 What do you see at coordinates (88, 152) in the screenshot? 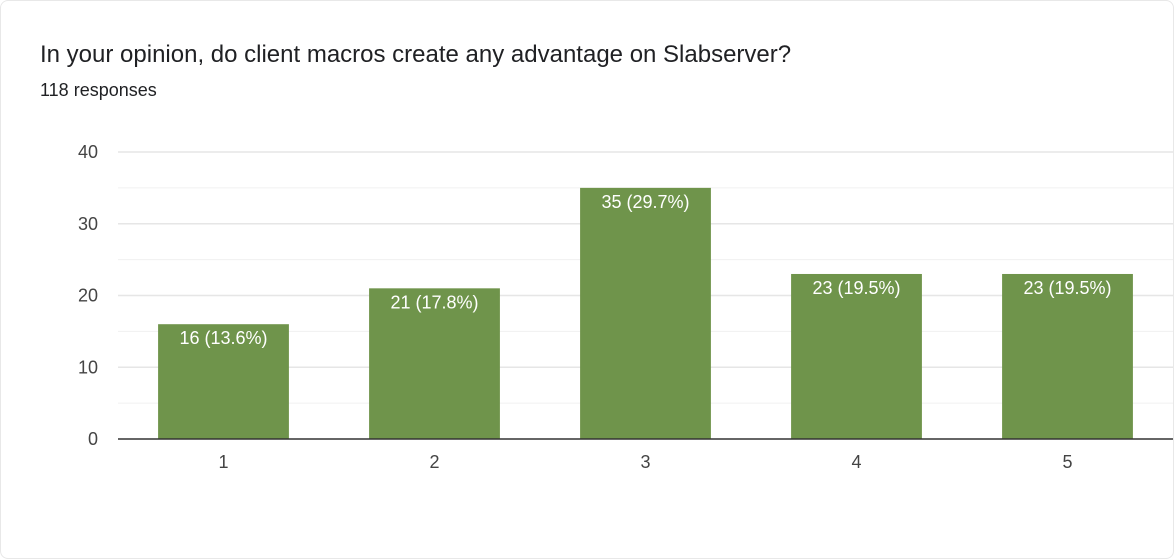
I see `y-tick-label: 40` at bounding box center [88, 152].